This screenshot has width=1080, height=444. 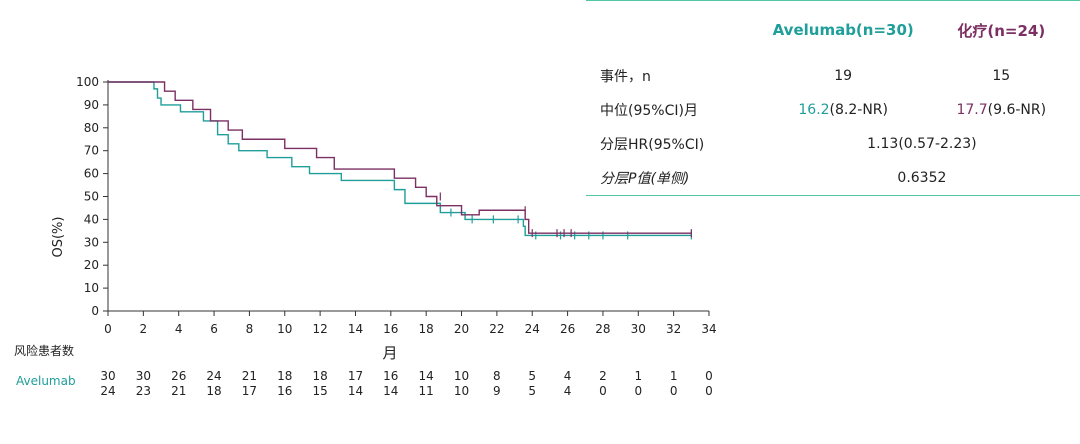 I want to click on risk-table-title: 风险患者数, so click(x=44, y=350).